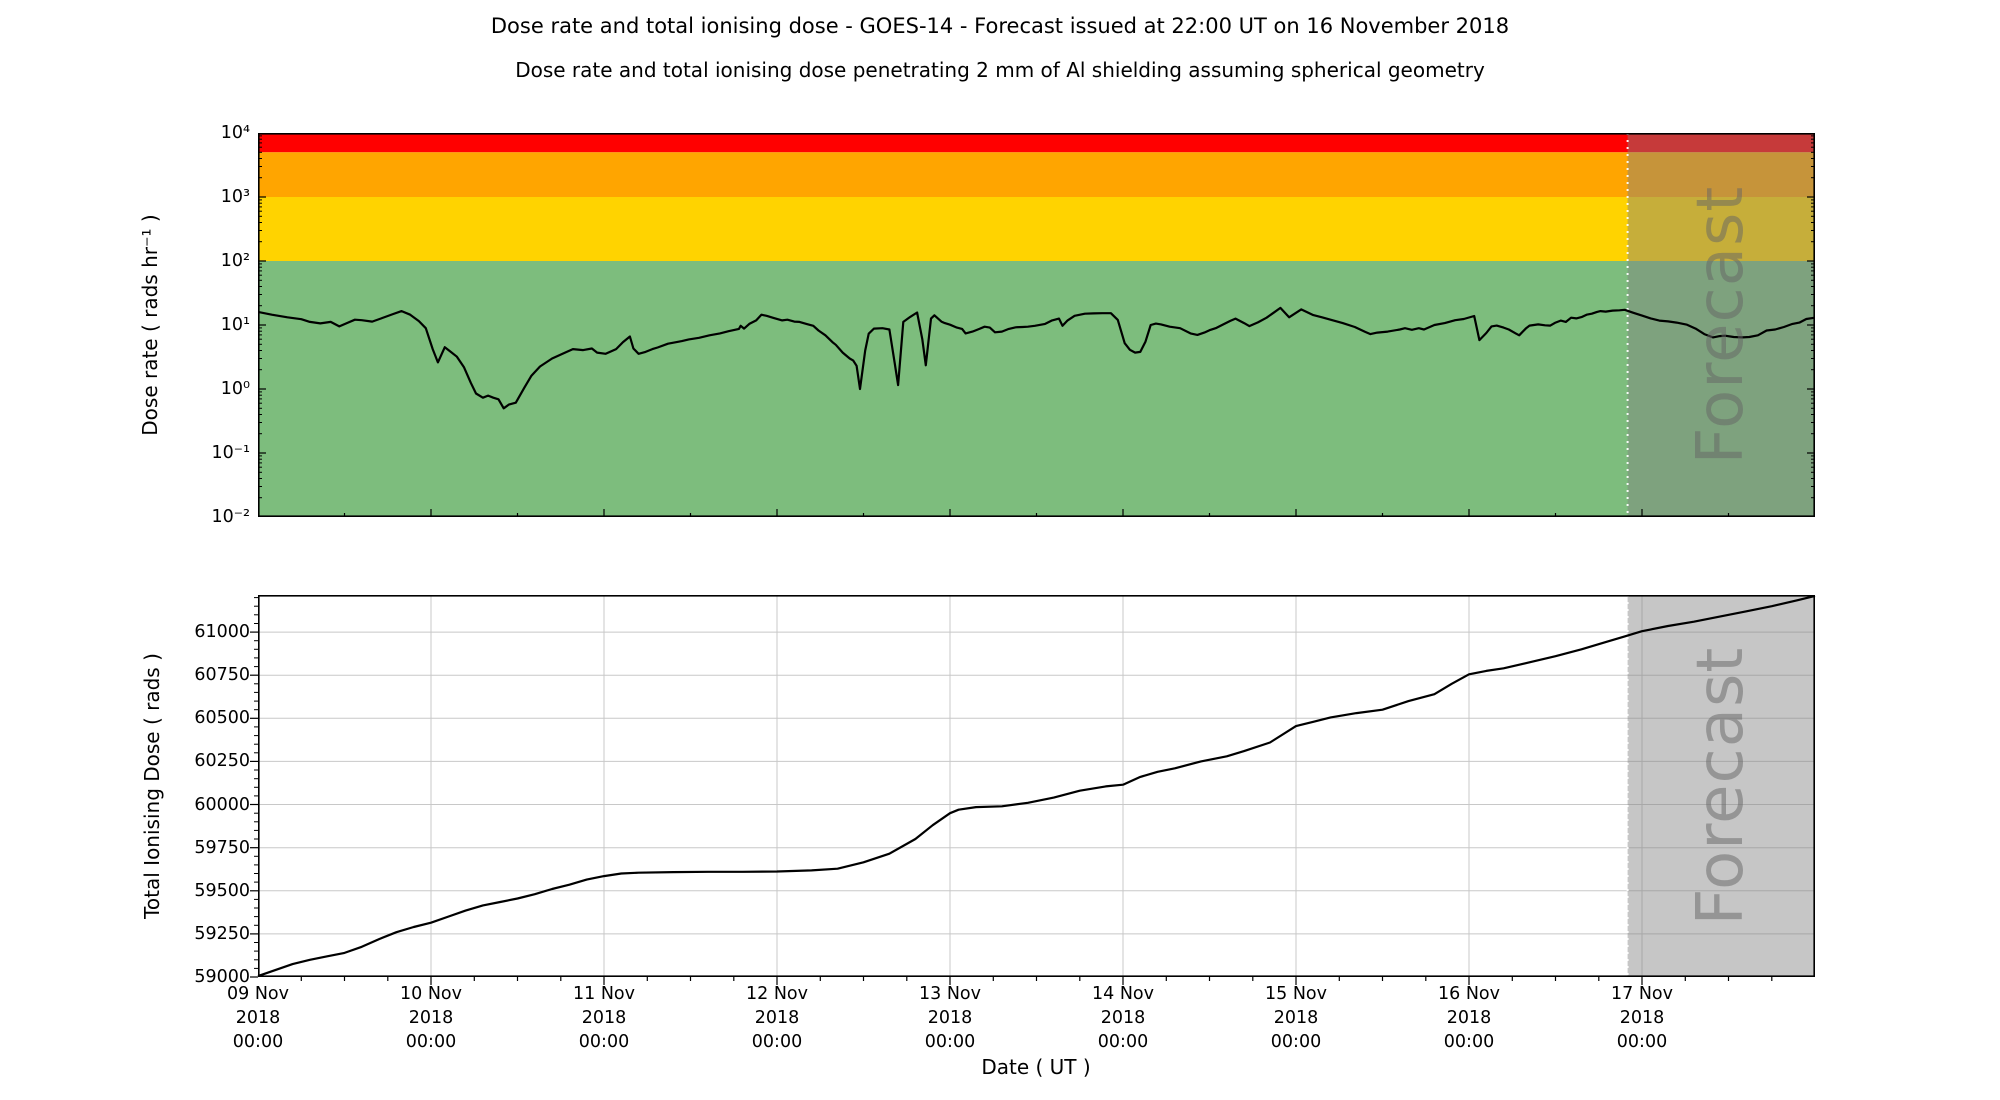 This screenshot has width=2000, height=1100. I want to click on total-dose-axis-label: Total Ionising Dose ( rads ), so click(152, 786).